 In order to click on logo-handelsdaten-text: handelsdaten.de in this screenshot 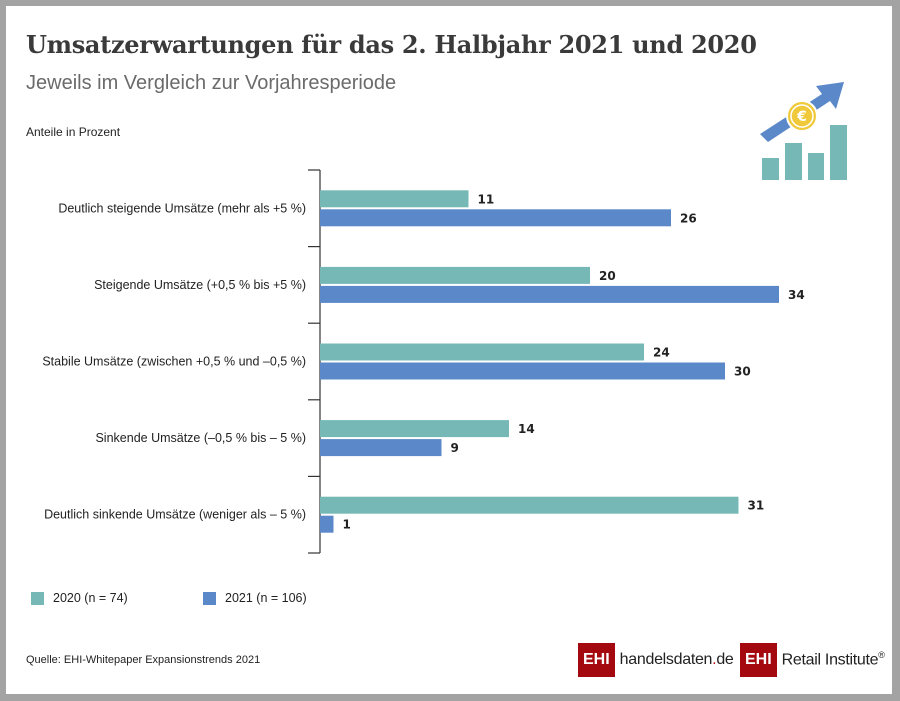, I will do `click(676, 659)`.